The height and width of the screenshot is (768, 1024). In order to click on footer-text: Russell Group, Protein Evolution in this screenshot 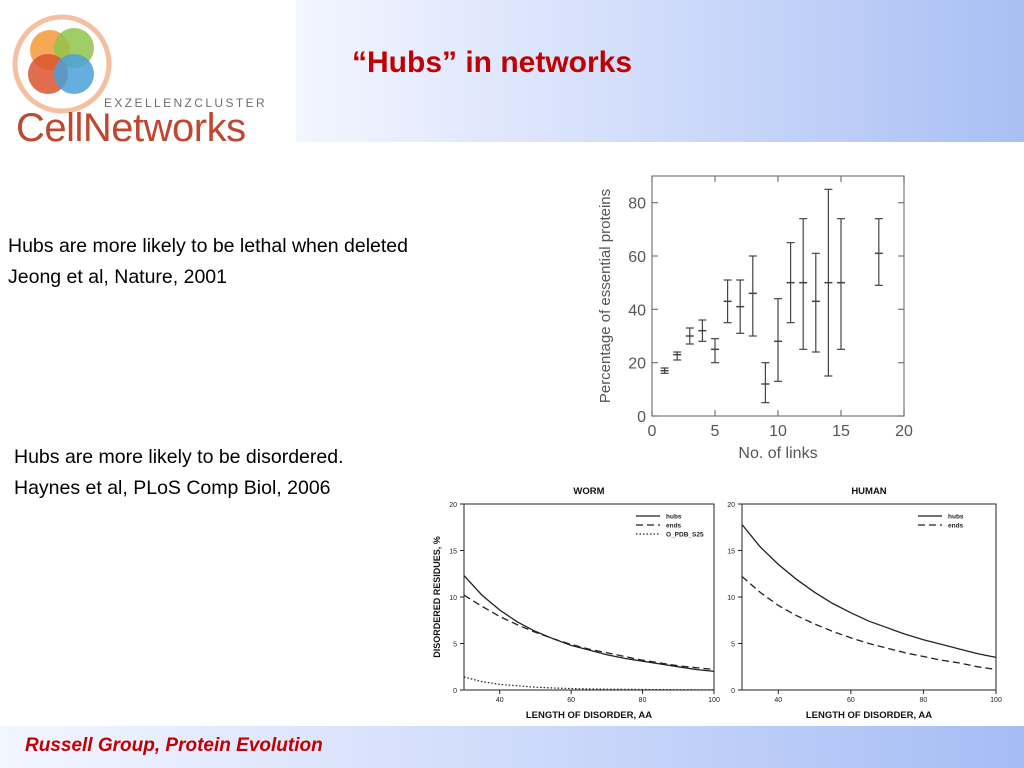, I will do `click(174, 745)`.